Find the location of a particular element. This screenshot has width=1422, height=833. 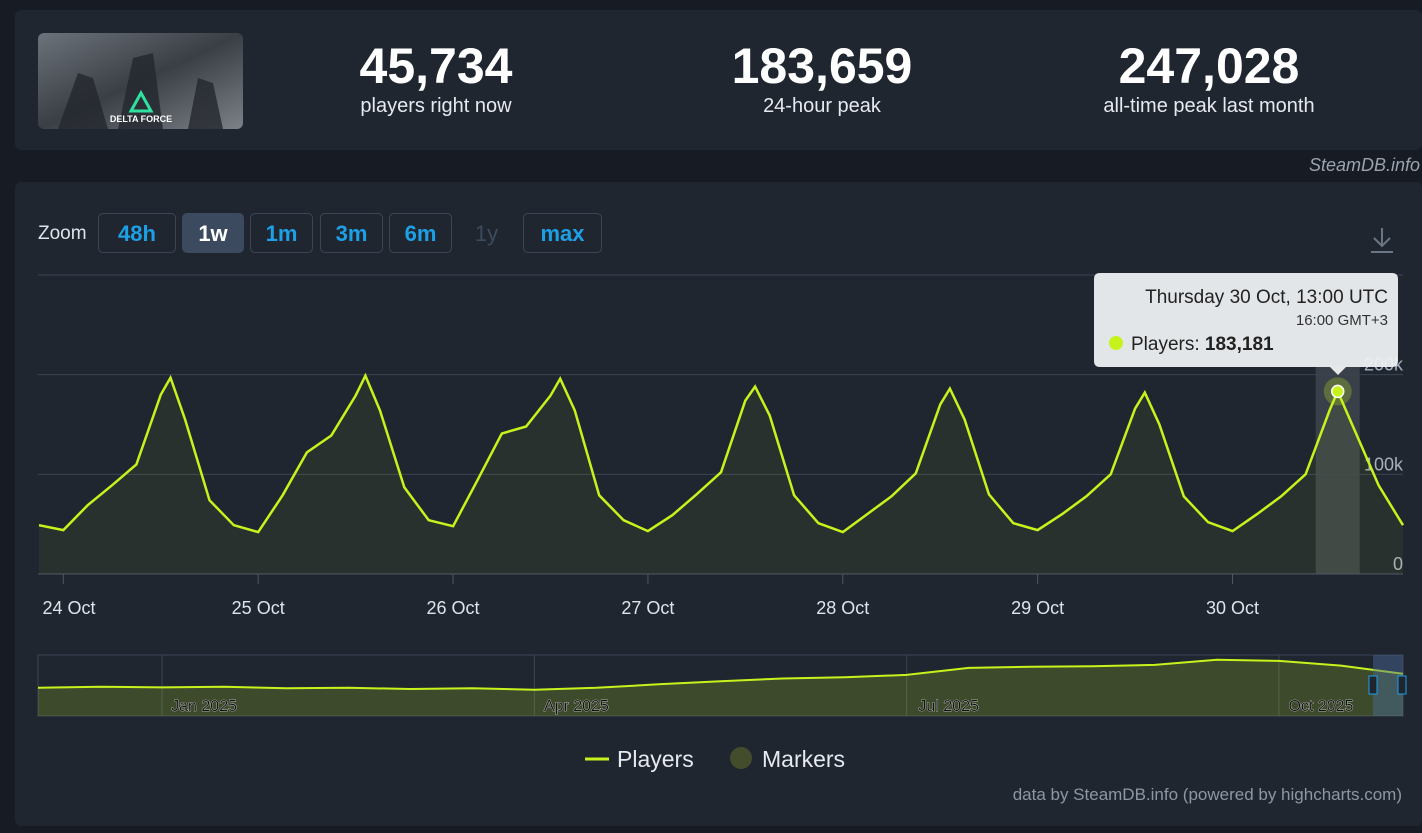

x-tick-label: 26 Oct is located at coordinates (453, 608).